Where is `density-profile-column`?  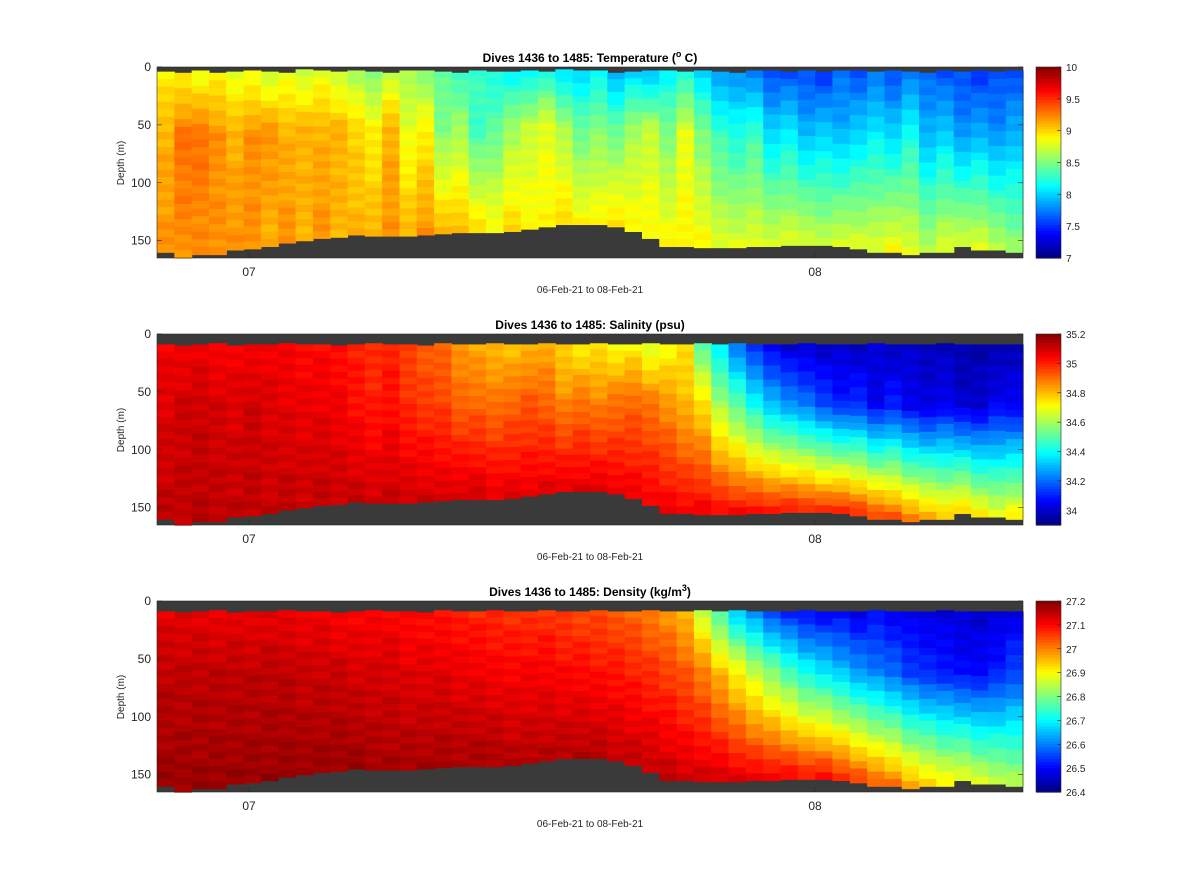
density-profile-column is located at coordinates (772, 696).